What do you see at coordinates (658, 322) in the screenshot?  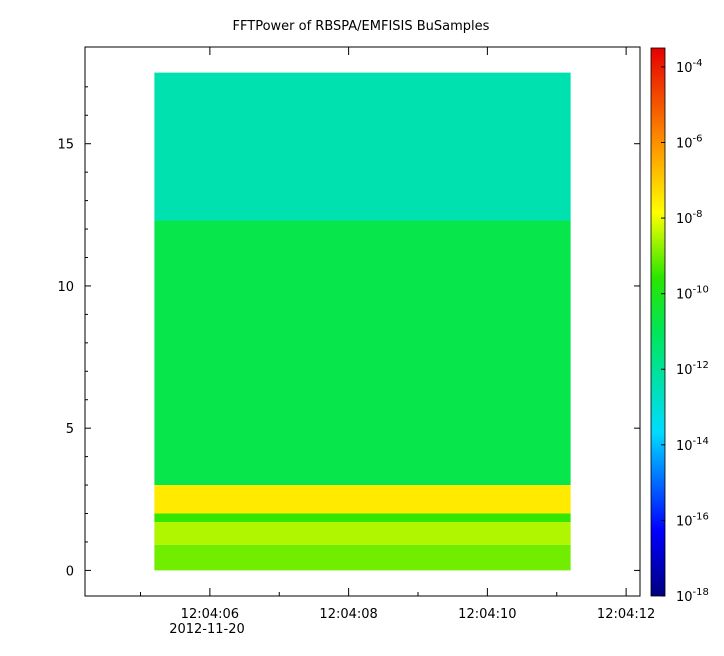 I see `colorbar-gradient` at bounding box center [658, 322].